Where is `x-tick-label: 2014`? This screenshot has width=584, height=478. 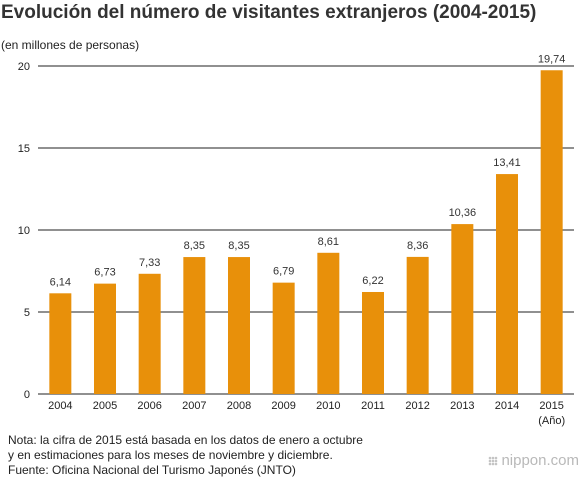 x-tick-label: 2014 is located at coordinates (507, 406).